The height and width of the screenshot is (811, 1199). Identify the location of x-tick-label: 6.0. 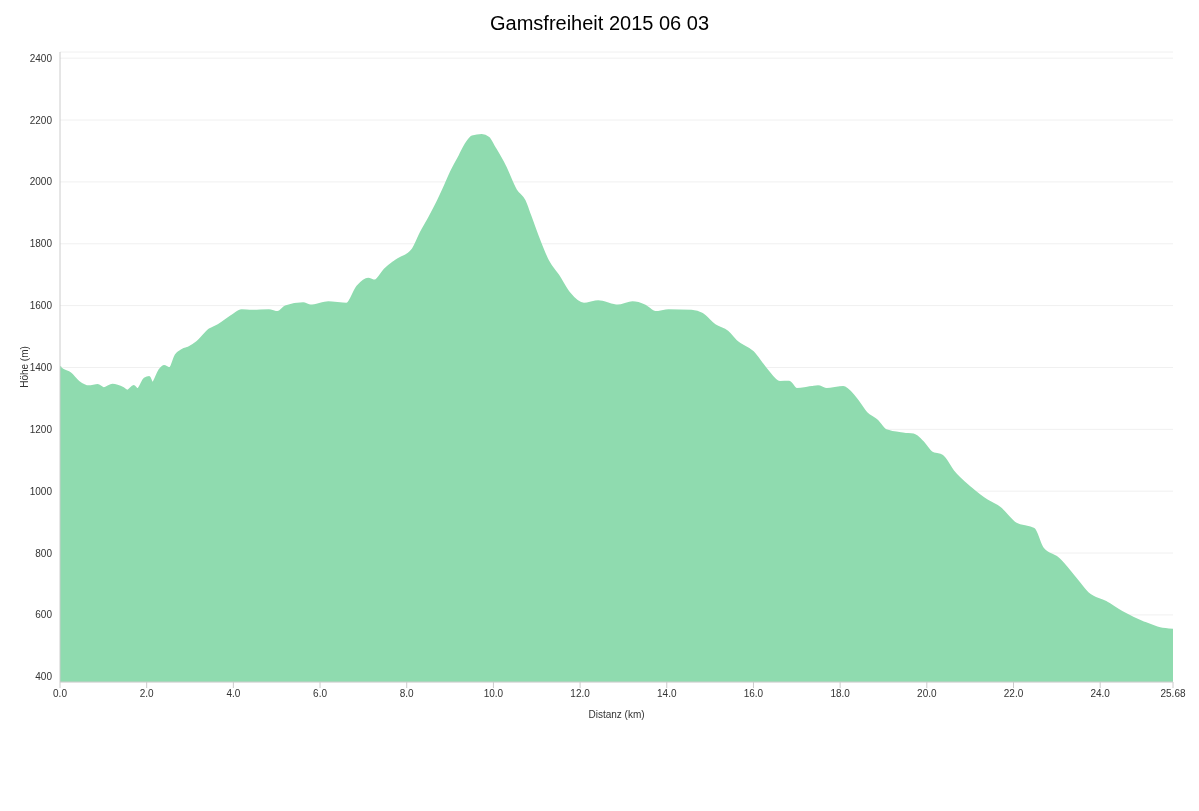
(320, 694).